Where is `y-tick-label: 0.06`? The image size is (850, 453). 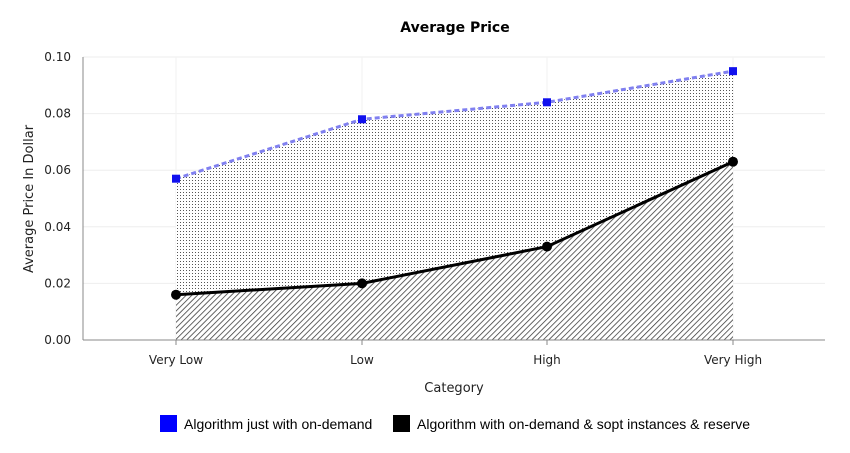
y-tick-label: 0.06 is located at coordinates (57, 170).